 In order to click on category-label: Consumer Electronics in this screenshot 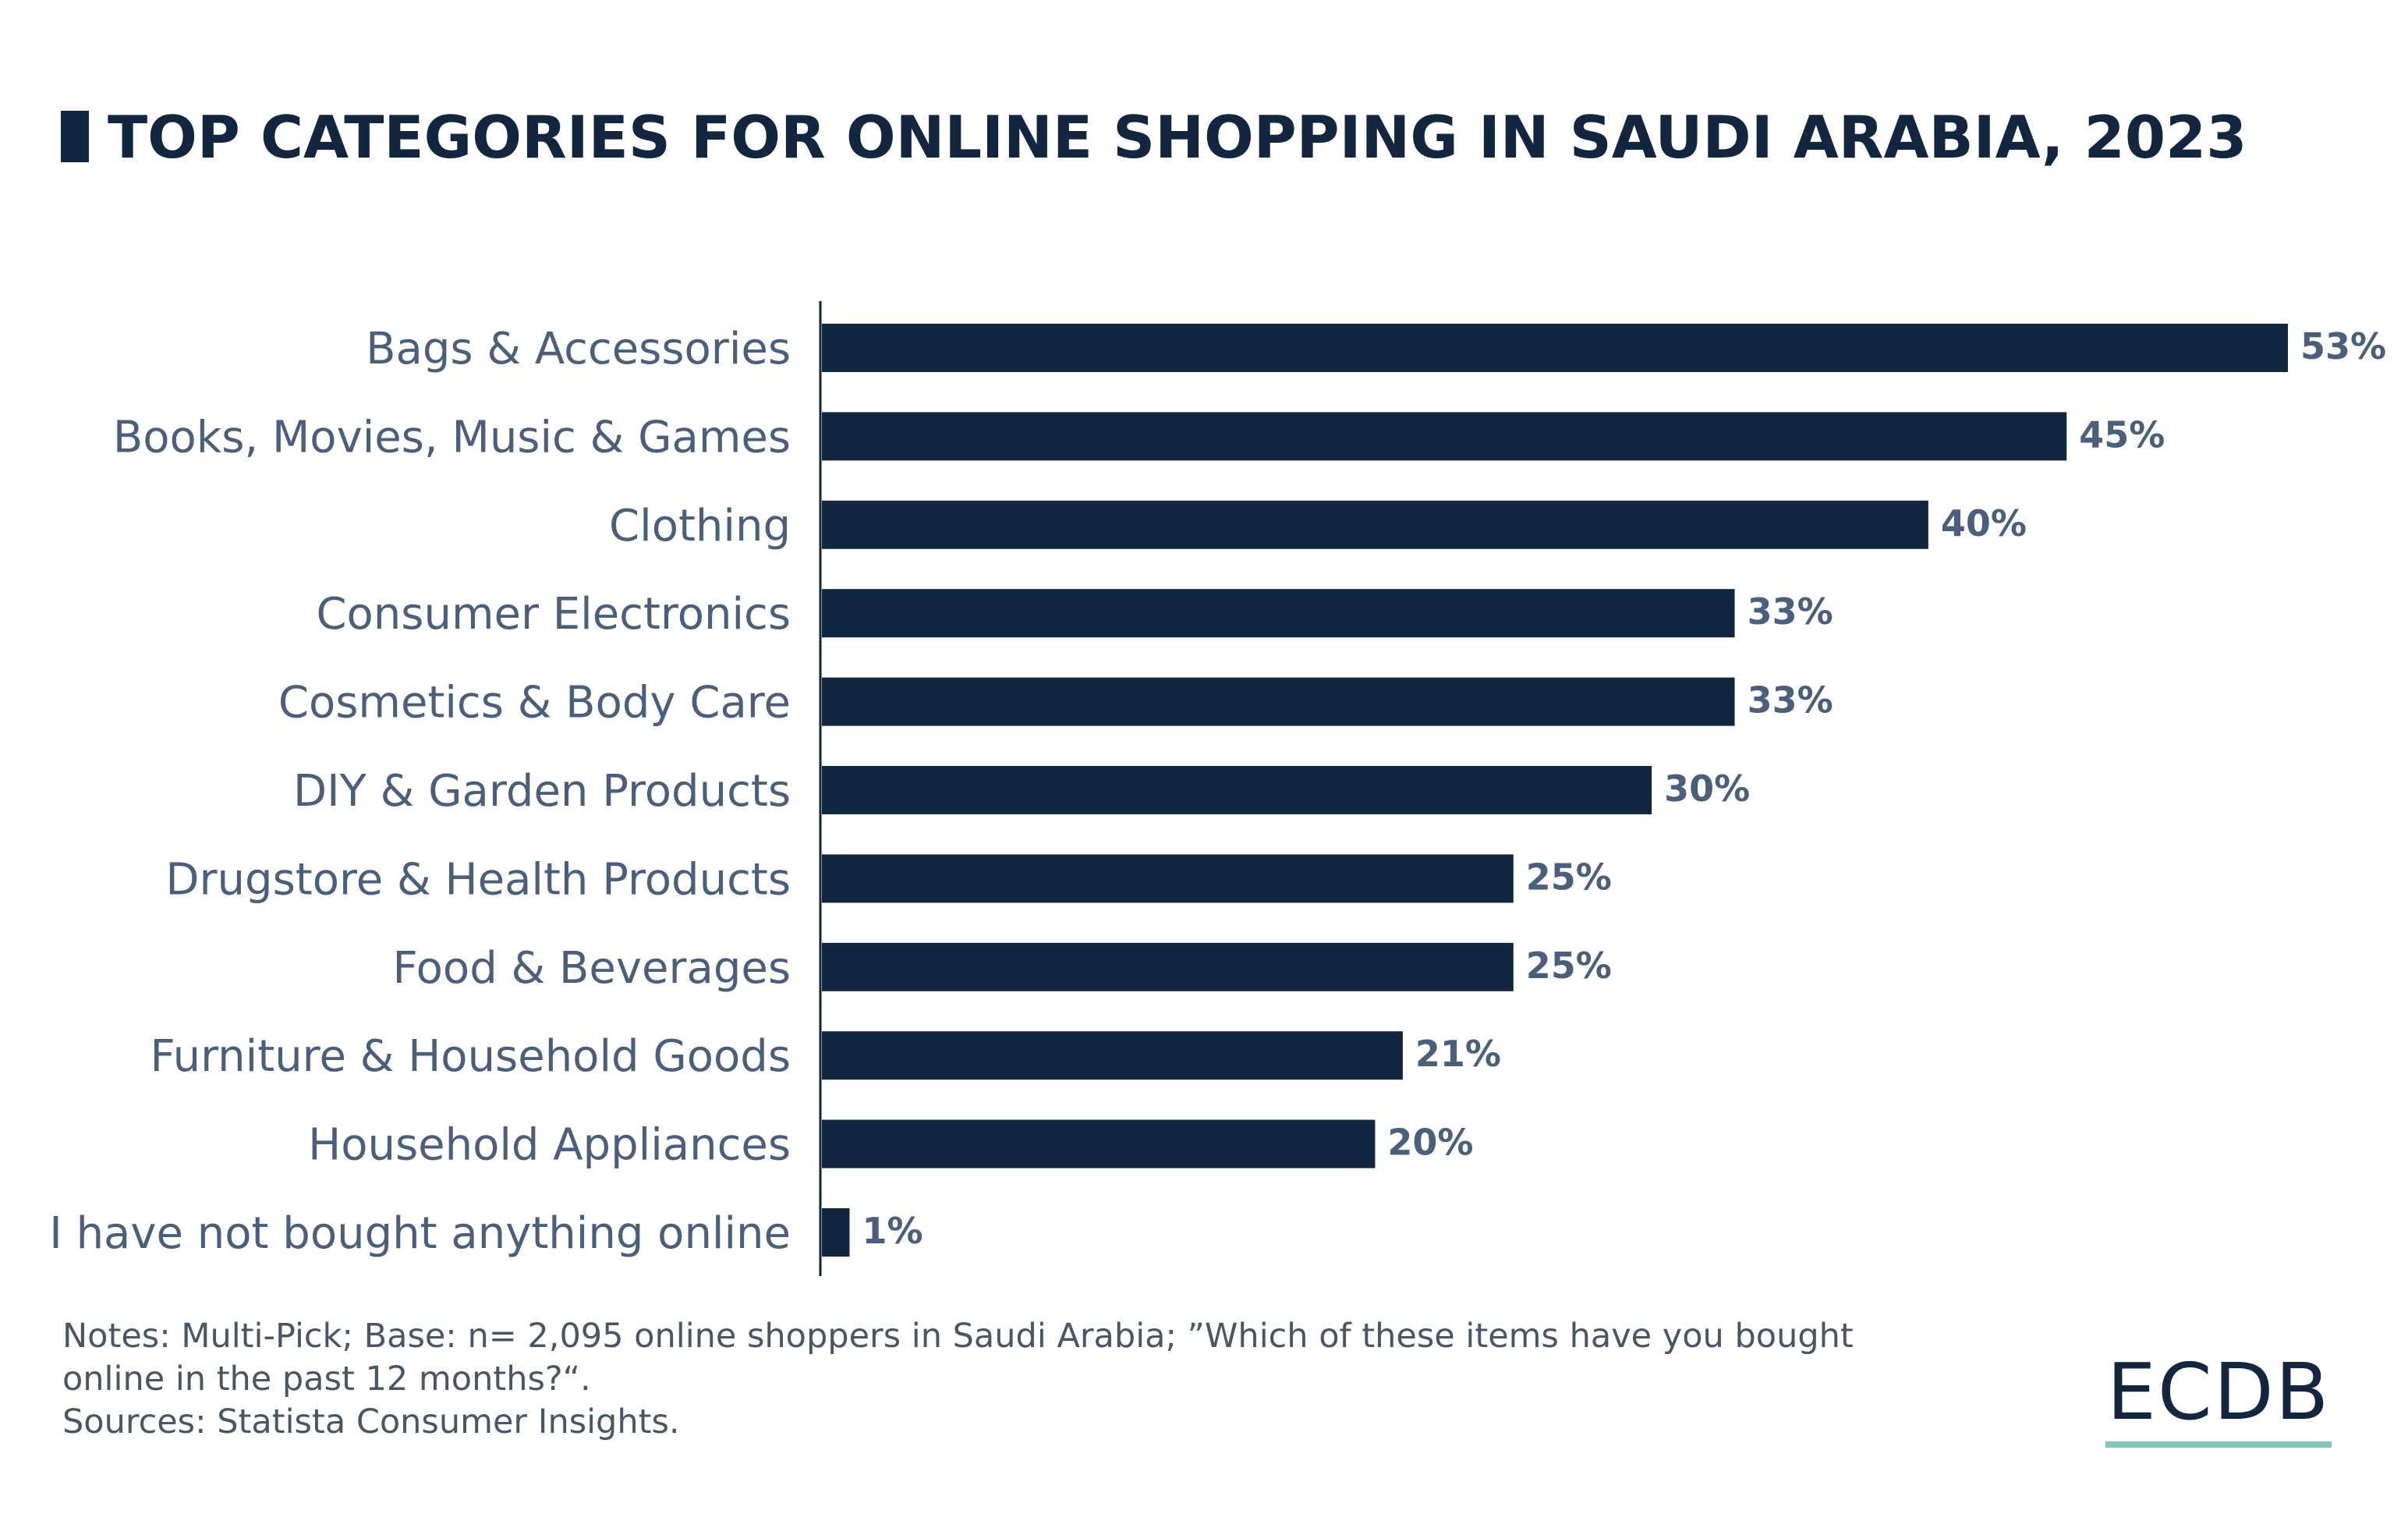, I will do `click(553, 615)`.